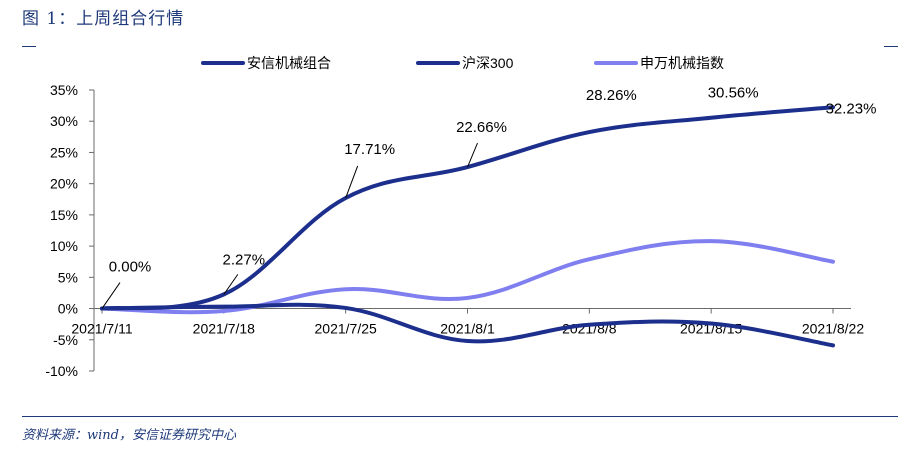 This screenshot has height=474, width=921. What do you see at coordinates (29, 46) in the screenshot?
I see `top-left-rule` at bounding box center [29, 46].